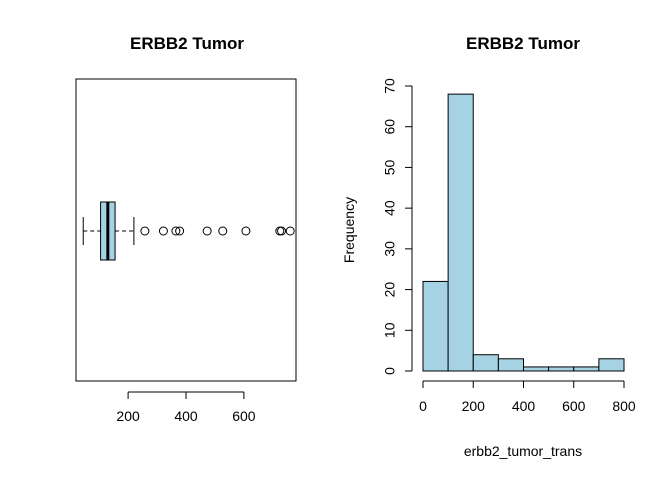  What do you see at coordinates (624, 406) in the screenshot?
I see `histogram-x-tick-label: 800` at bounding box center [624, 406].